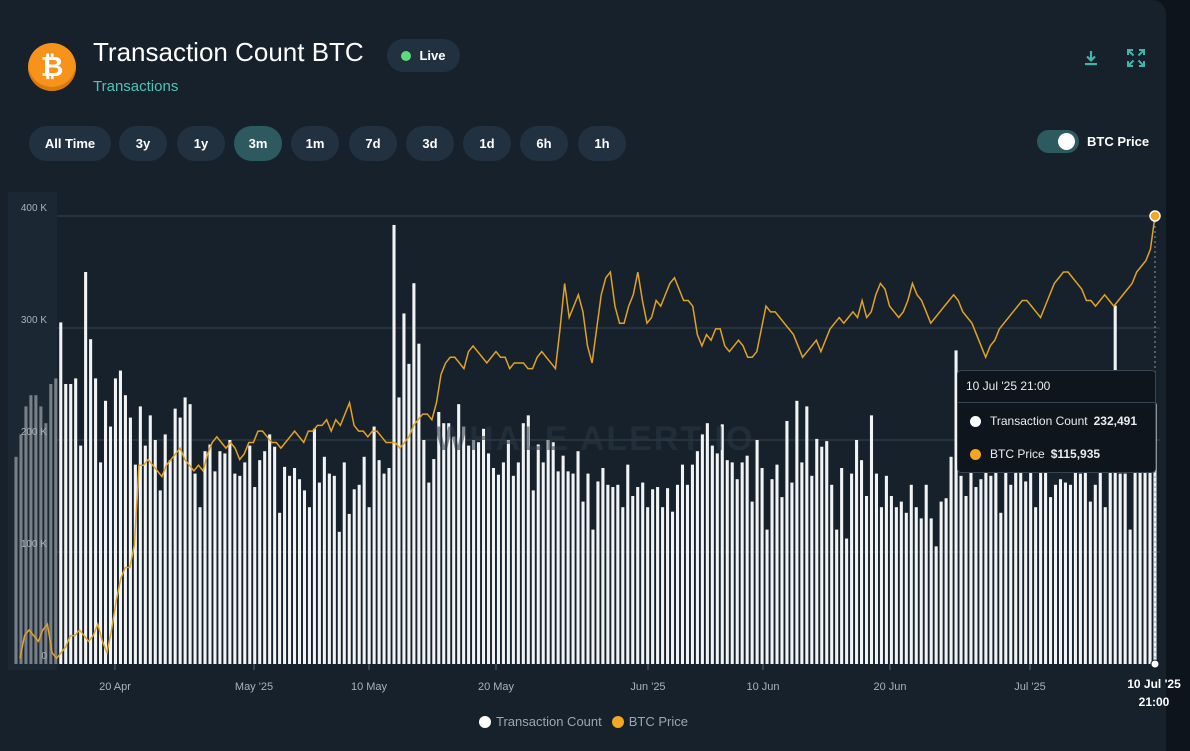 The height and width of the screenshot is (751, 1190). What do you see at coordinates (430, 143) in the screenshot?
I see `range-button-3d: 3d` at bounding box center [430, 143].